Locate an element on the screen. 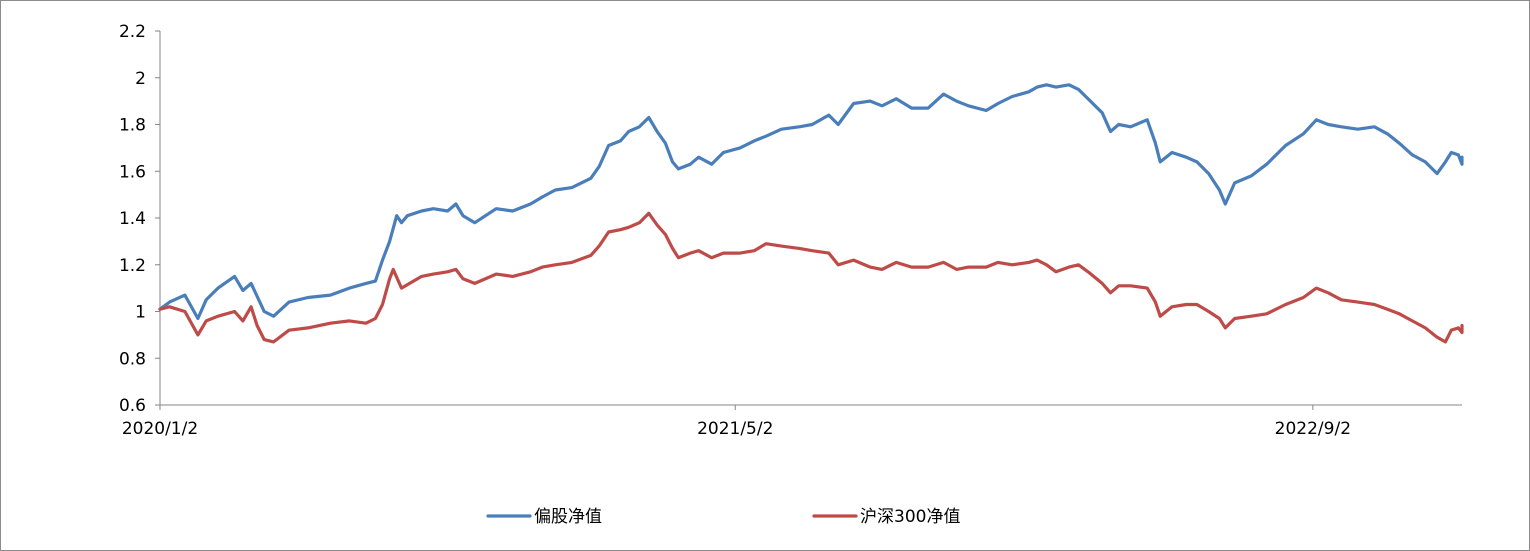 The height and width of the screenshot is (551, 1530). y-tick-label: 0.6 is located at coordinates (132, 406).